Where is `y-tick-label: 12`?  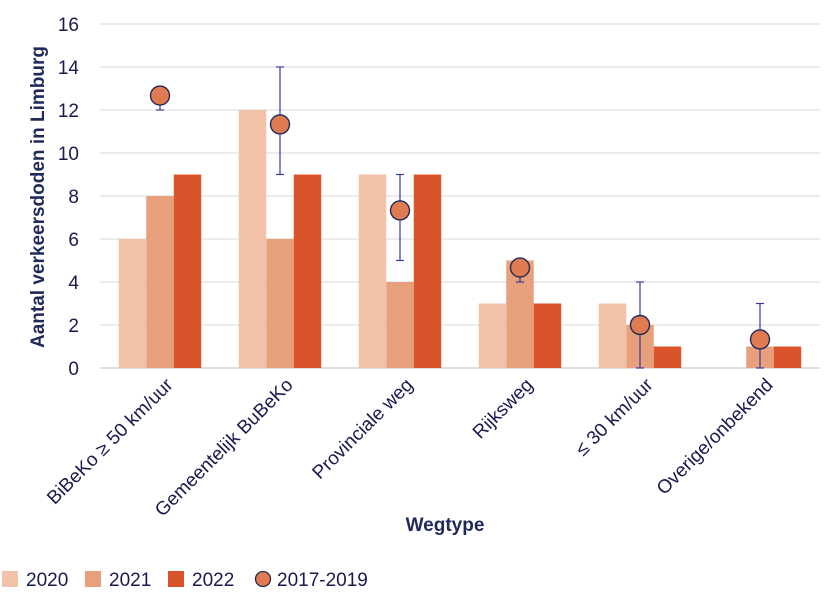
y-tick-label: 12 is located at coordinates (68, 111).